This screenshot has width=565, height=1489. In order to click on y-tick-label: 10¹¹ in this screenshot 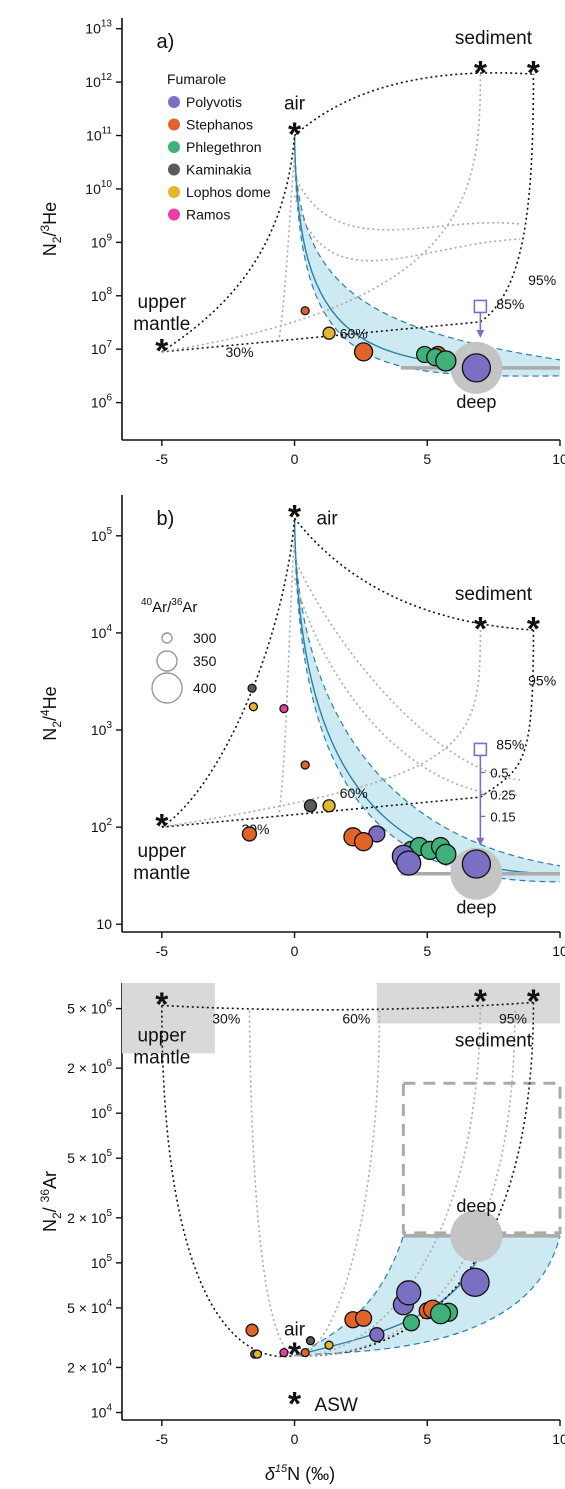, I will do `click(99, 135)`.